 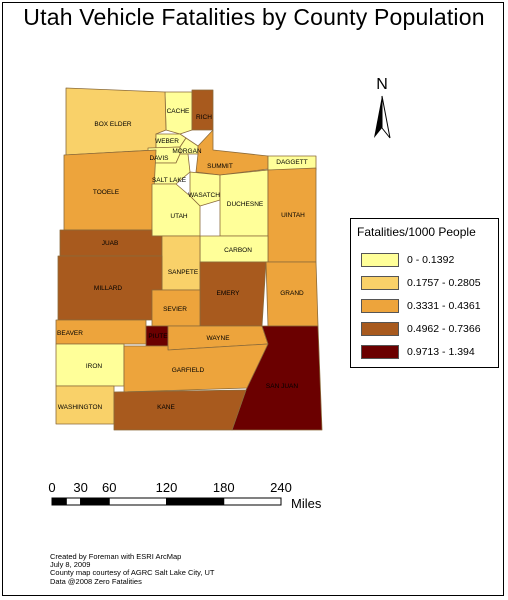 I want to click on county-label-duchesne: DUCHESNE, so click(x=245, y=204).